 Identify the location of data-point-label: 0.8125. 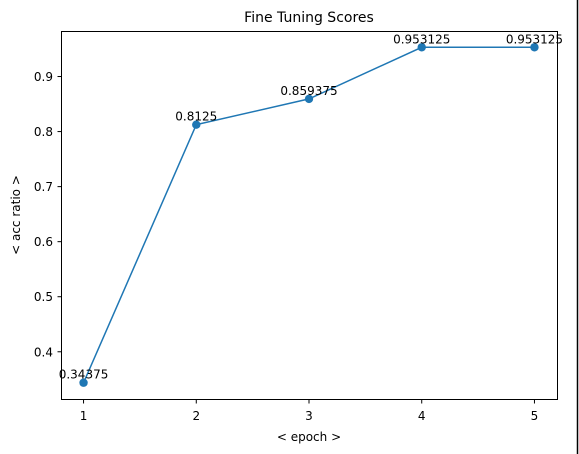
(196, 117).